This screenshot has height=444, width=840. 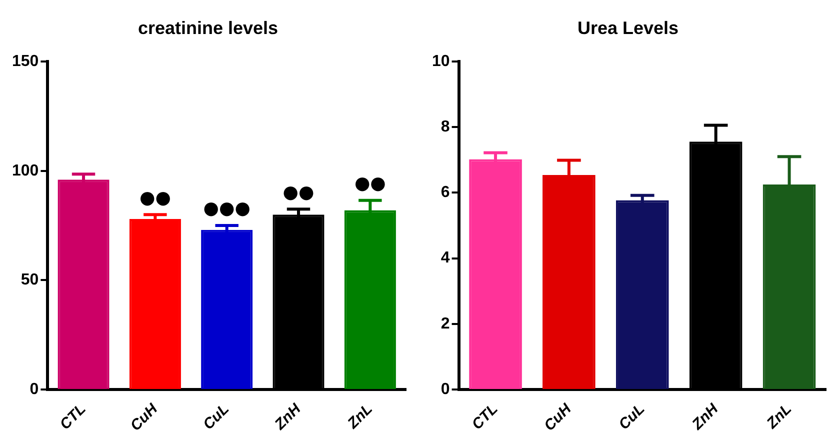 What do you see at coordinates (226, 209) in the screenshot?
I see `annotation: ●●●` at bounding box center [226, 209].